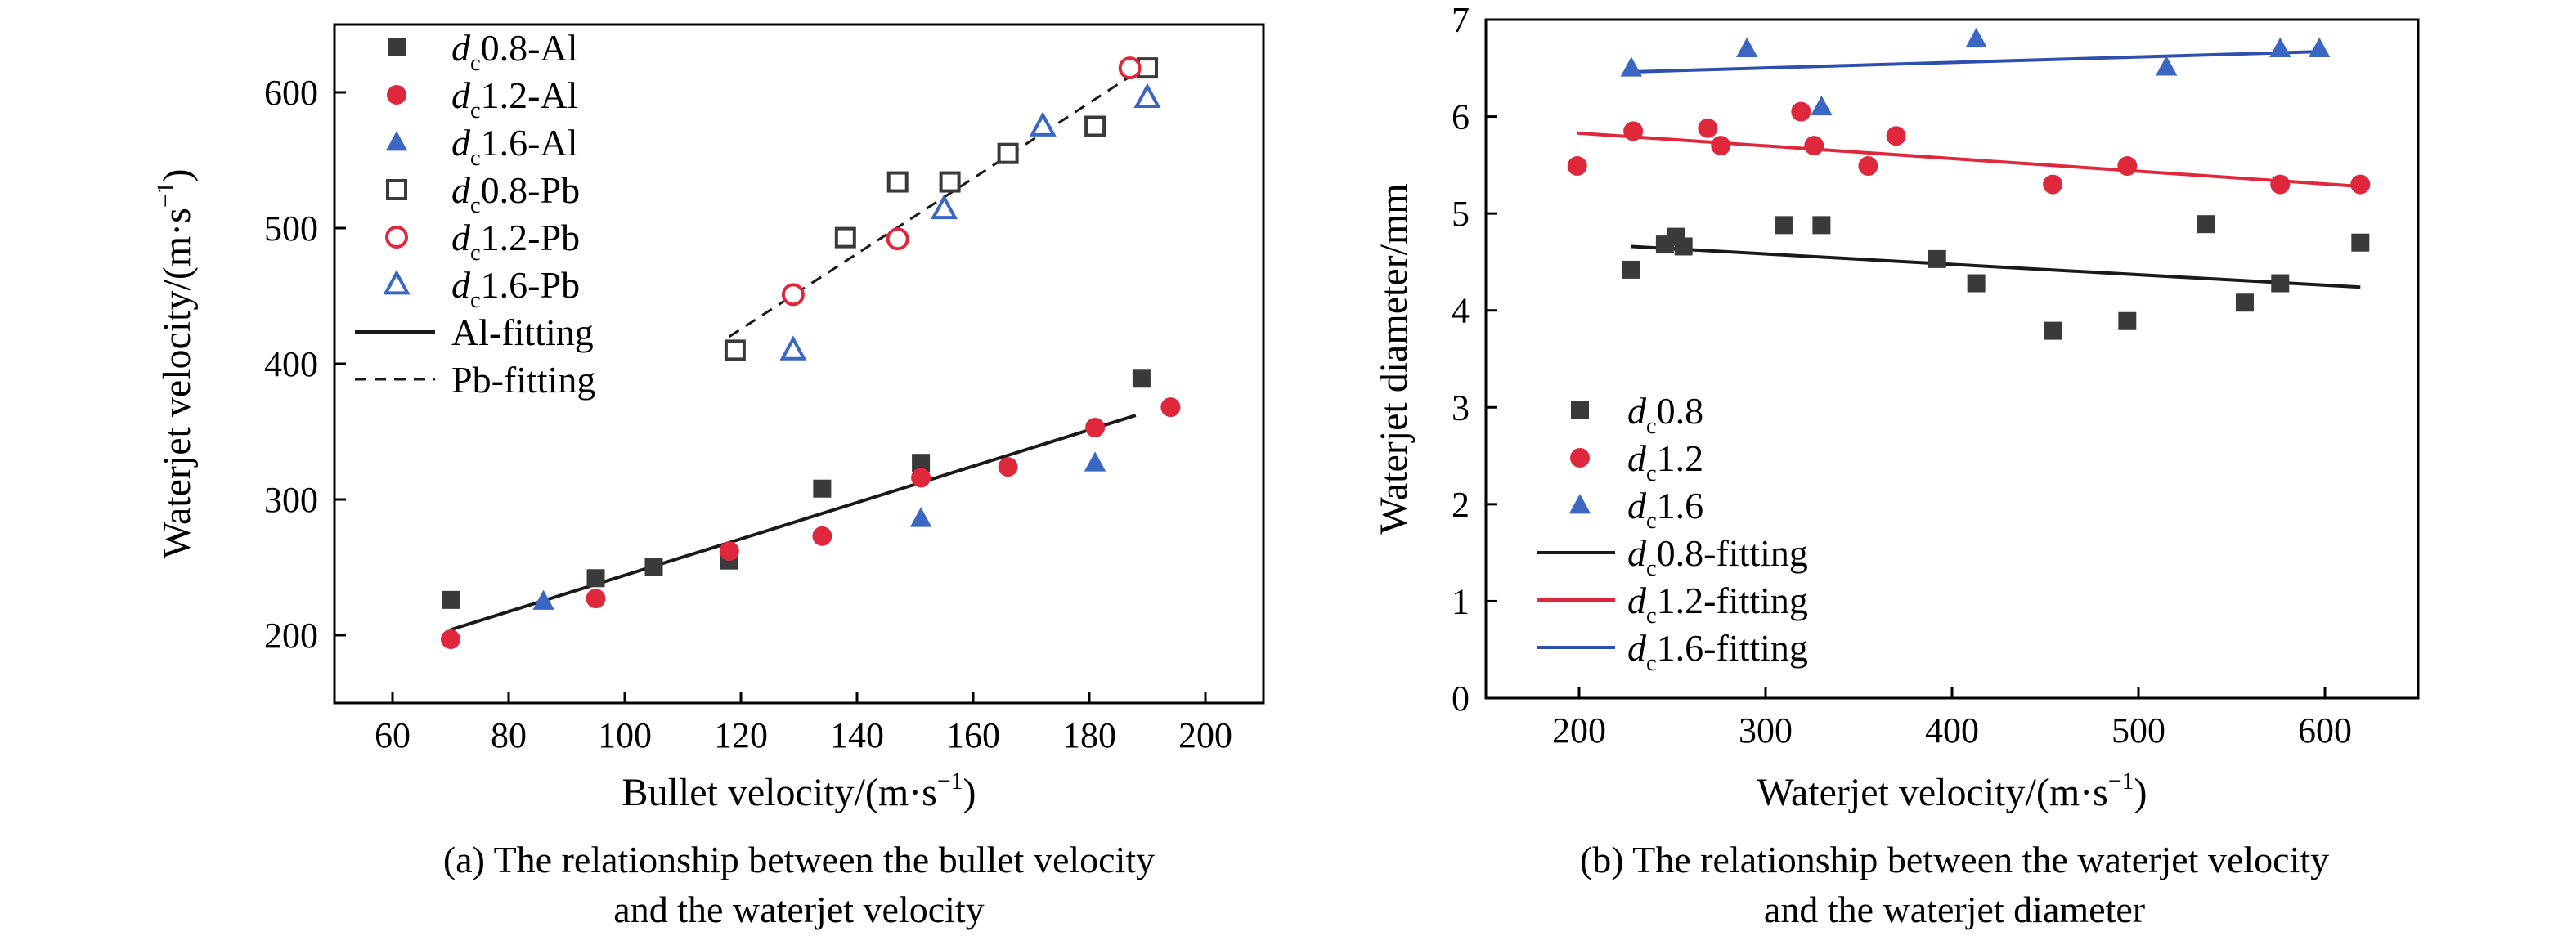 This screenshot has height=945, width=2576. I want to click on legend-label: dc1.2, so click(1665, 462).